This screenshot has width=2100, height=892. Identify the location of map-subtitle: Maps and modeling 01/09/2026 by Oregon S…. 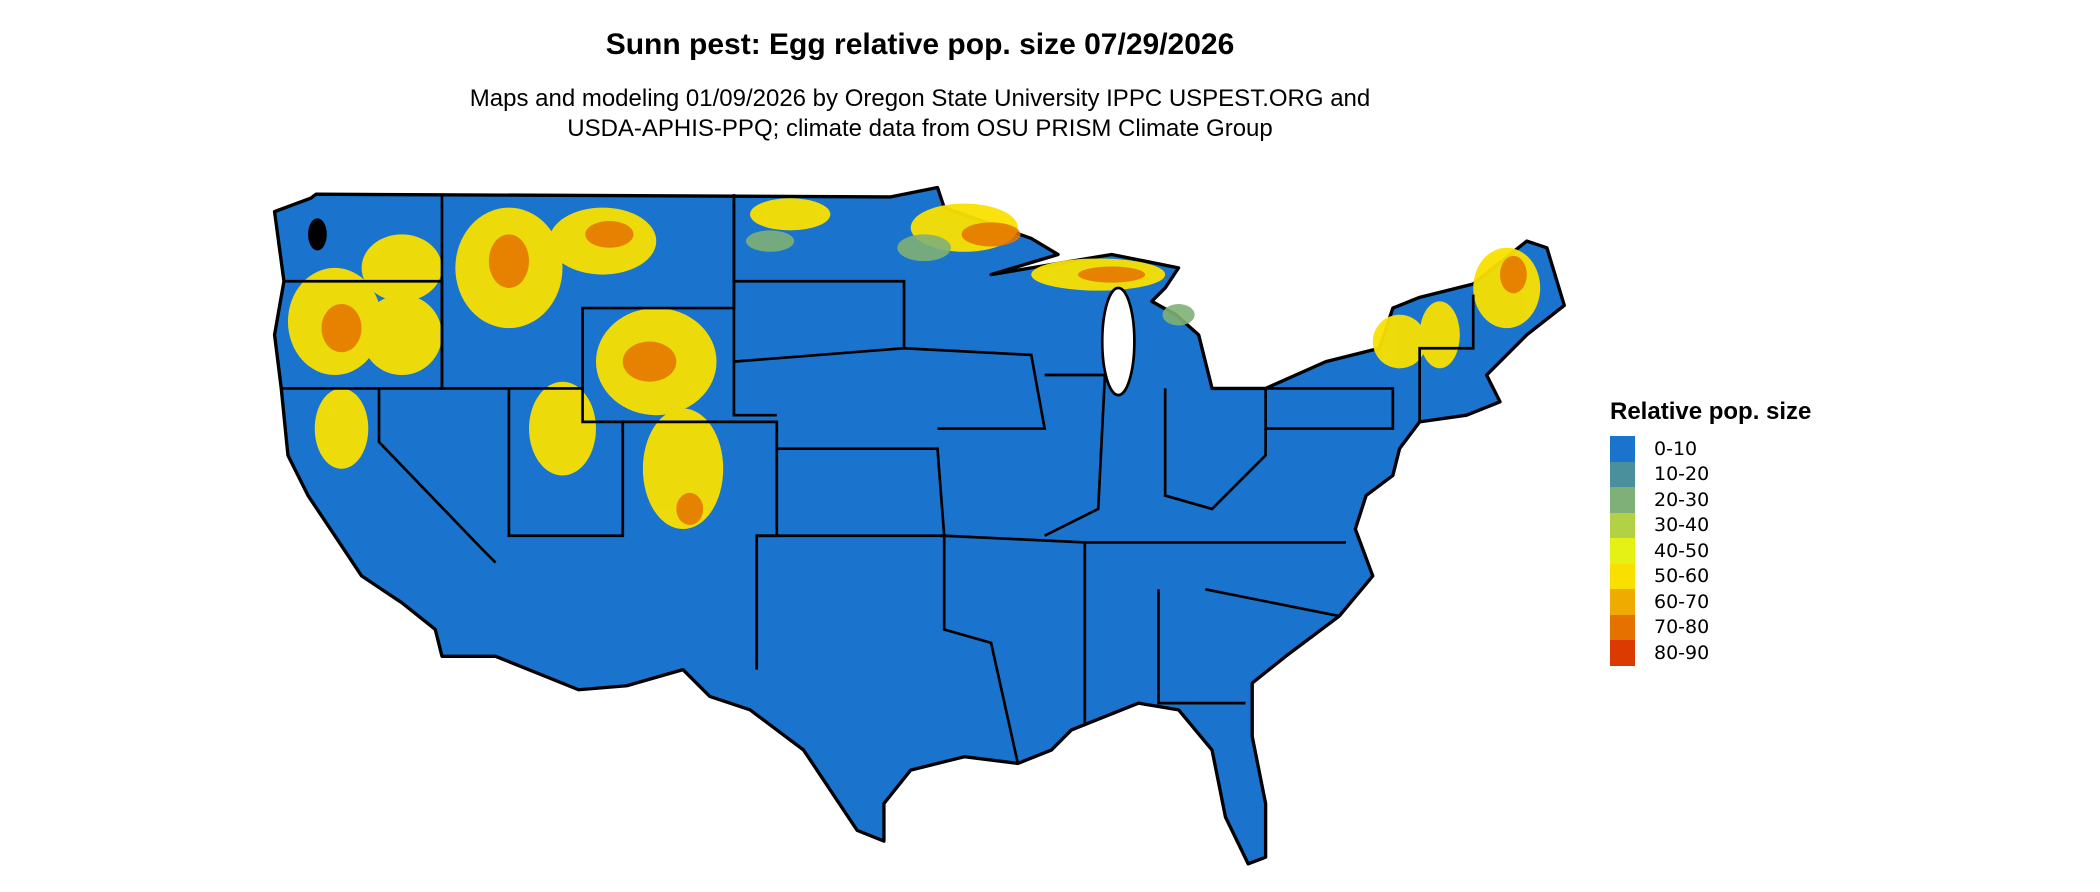
(920, 114).